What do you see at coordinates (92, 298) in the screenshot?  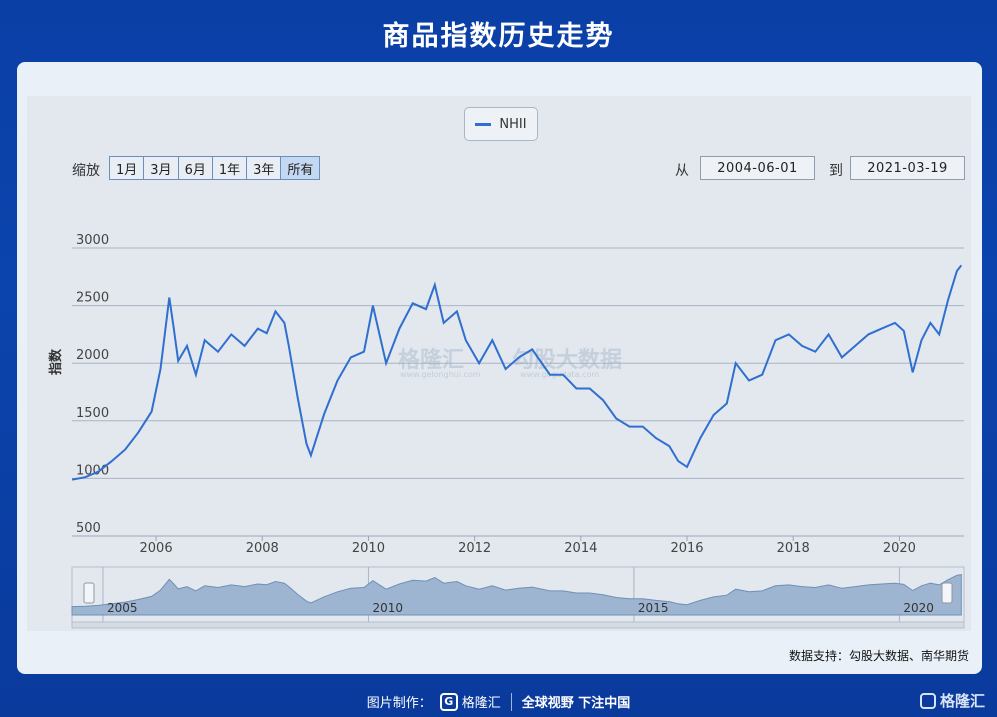 I see `y-tick-label: 2500` at bounding box center [92, 298].